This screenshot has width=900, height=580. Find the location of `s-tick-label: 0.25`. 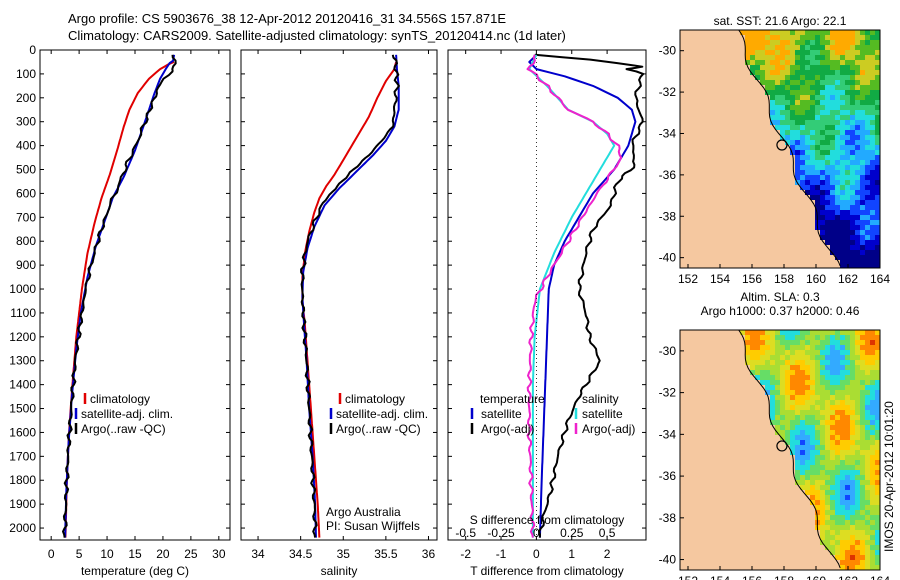

s-tick-label: 0.25 is located at coordinates (572, 533).